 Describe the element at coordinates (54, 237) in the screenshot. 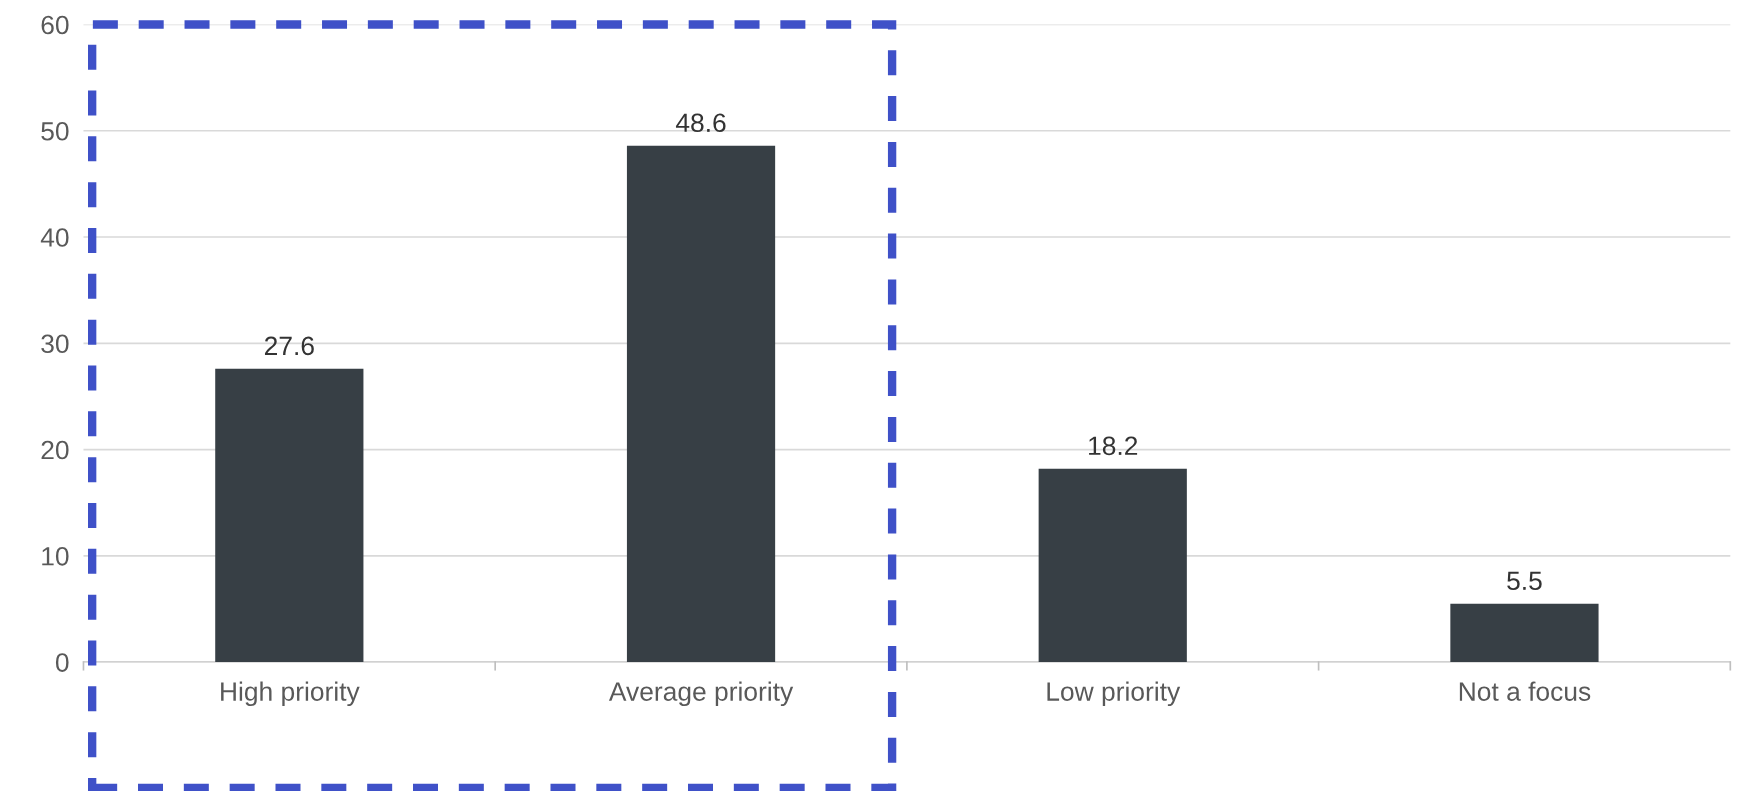

I see `y-tick-label: 40` at that location.